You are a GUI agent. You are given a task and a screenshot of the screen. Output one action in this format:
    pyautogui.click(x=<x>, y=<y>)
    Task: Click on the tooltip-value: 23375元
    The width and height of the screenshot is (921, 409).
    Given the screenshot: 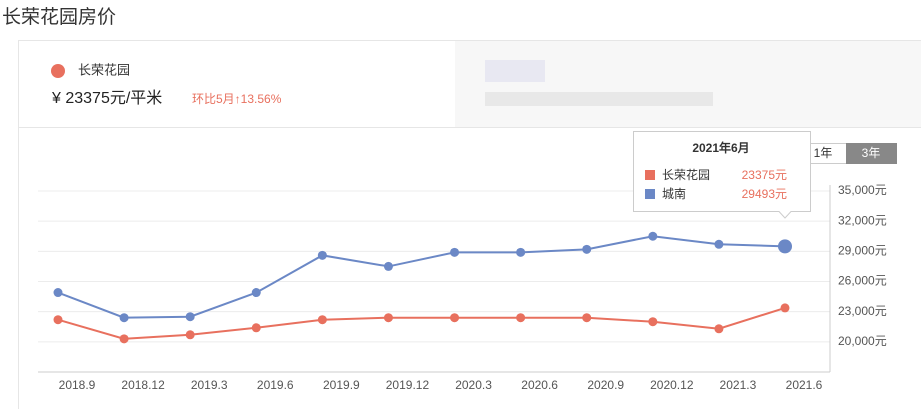 What is the action you would take?
    pyautogui.click(x=764, y=175)
    